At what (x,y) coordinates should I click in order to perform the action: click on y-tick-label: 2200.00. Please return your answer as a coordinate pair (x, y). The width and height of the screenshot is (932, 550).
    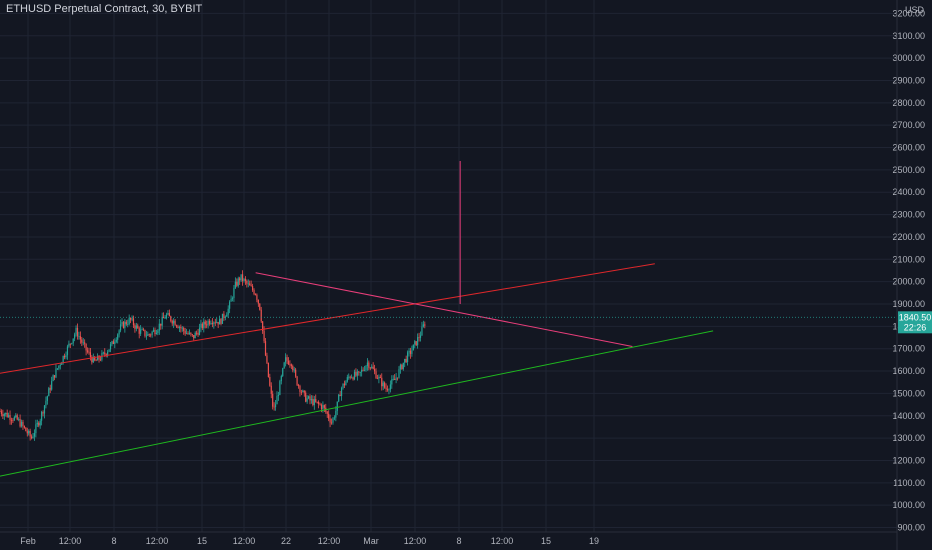
    Looking at the image, I should click on (908, 237).